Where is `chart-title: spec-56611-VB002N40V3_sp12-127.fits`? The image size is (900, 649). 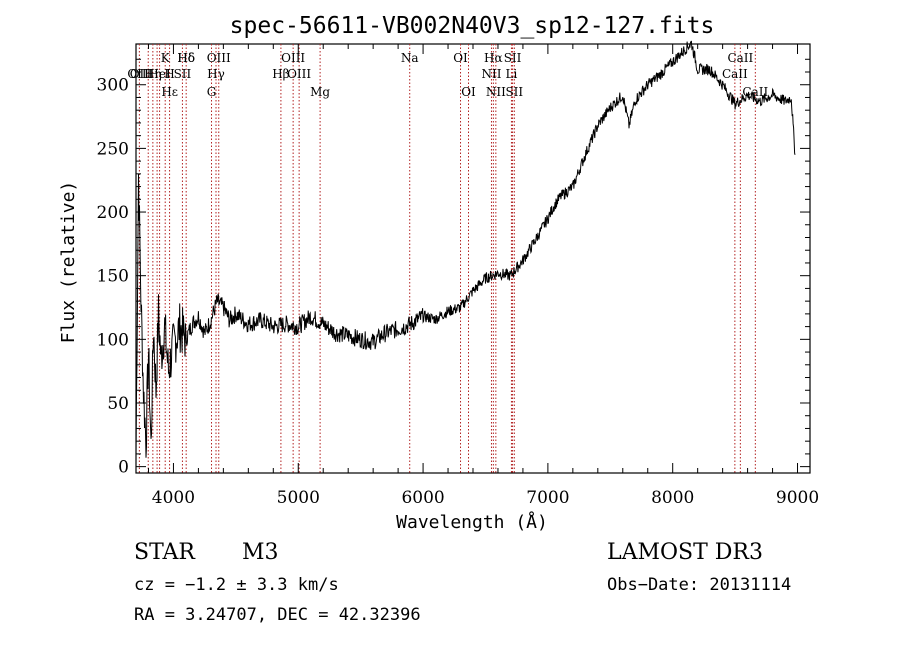 chart-title: spec-56611-VB002N40V3_sp12-127.fits is located at coordinates (472, 26).